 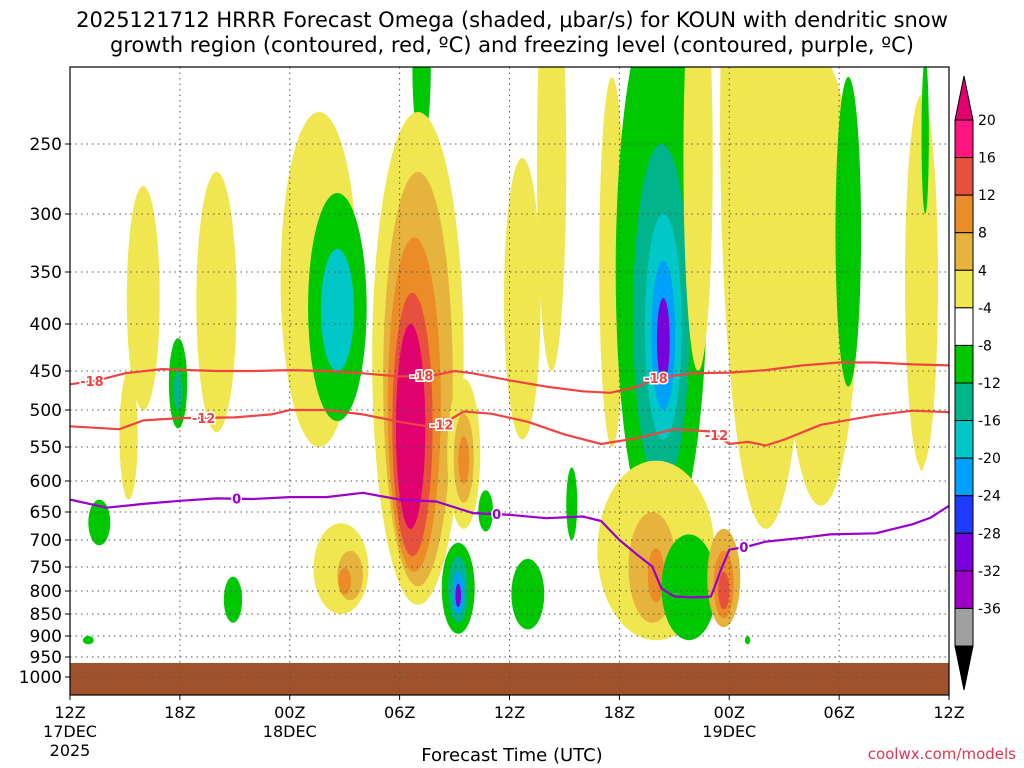 I want to click on y-tick-label: 750, so click(x=46, y=568).